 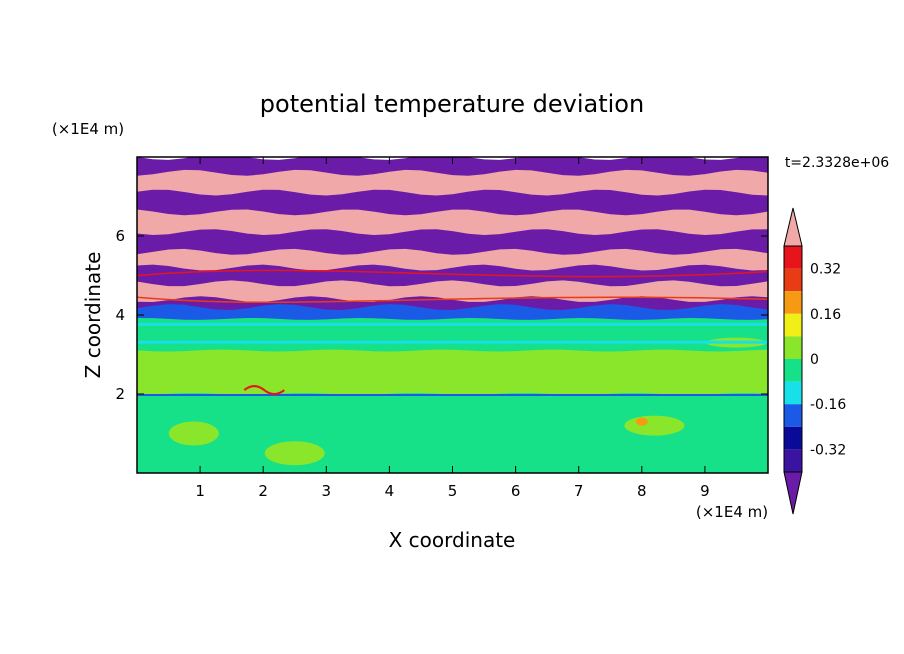 What do you see at coordinates (579, 491) in the screenshot?
I see `x-tick-label: 7` at bounding box center [579, 491].